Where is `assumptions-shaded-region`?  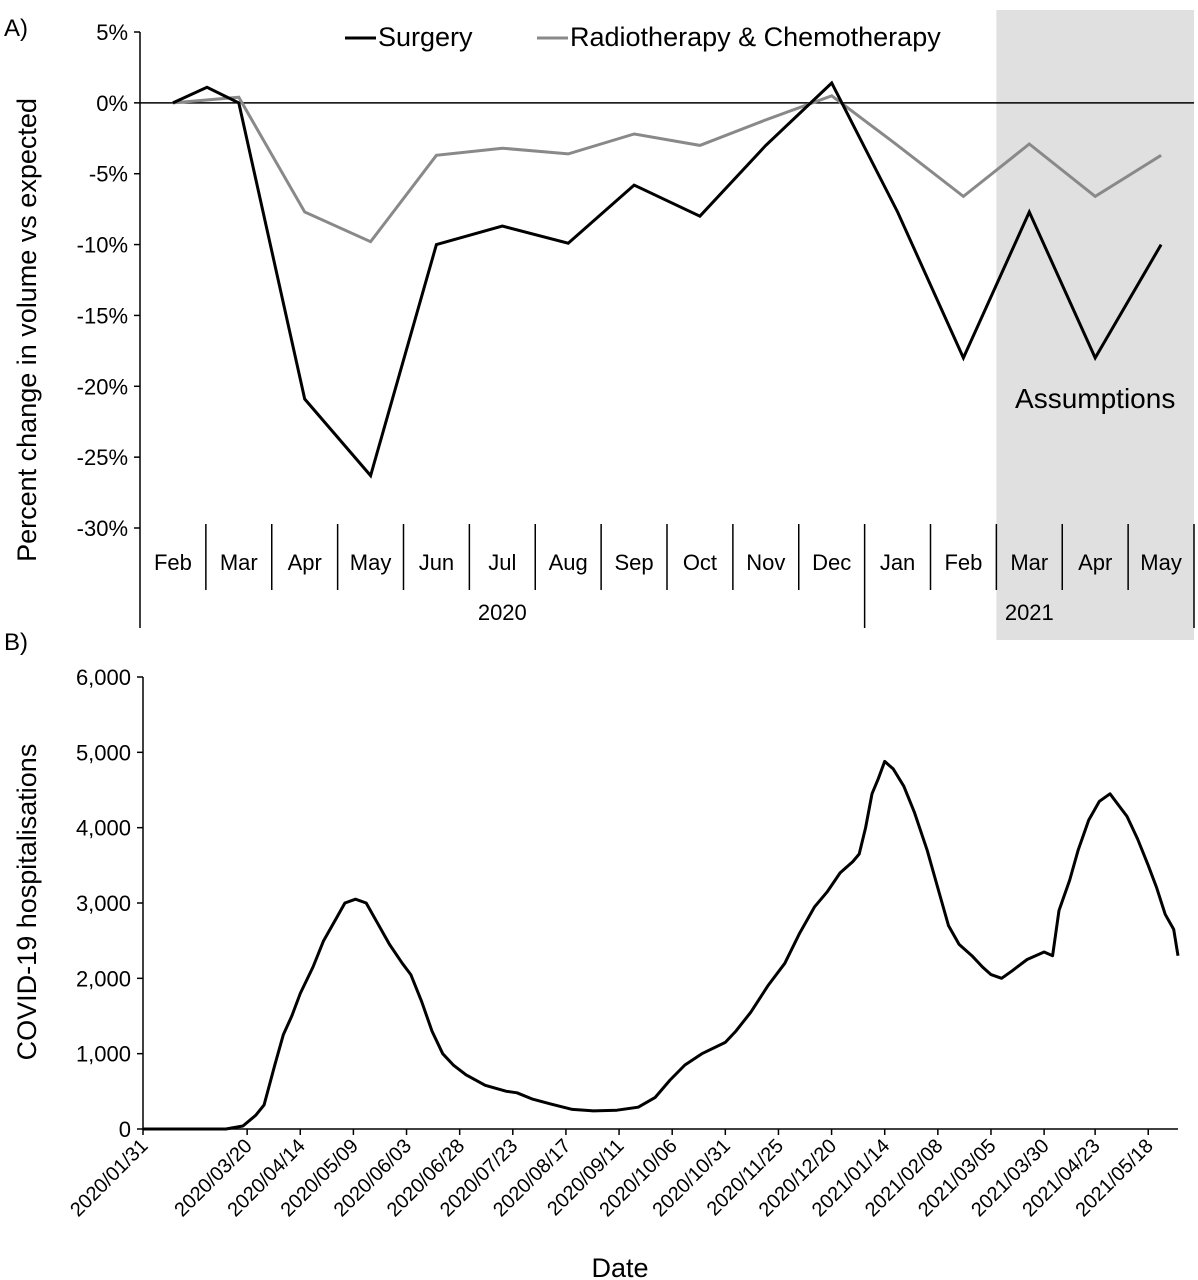
assumptions-shaded-region is located at coordinates (1095, 325).